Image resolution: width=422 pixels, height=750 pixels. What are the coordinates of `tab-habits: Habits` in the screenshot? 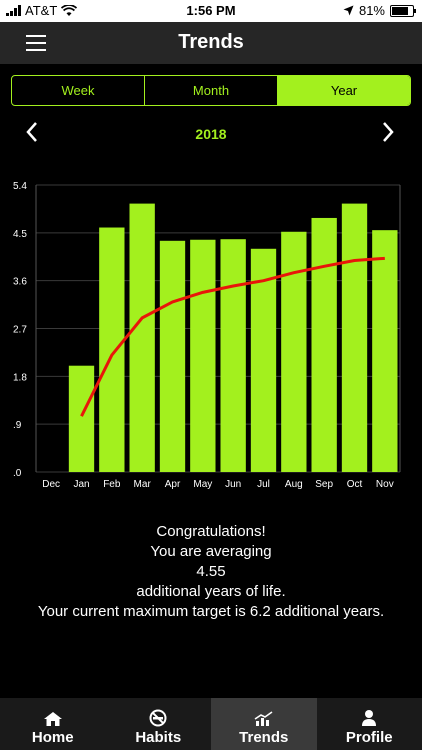 It's located at (159, 724).